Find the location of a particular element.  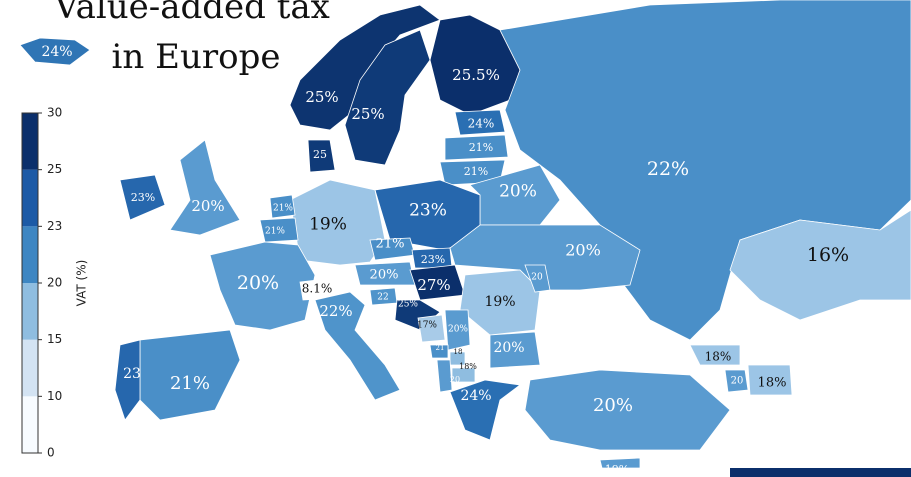

vat-label: 18 is located at coordinates (458, 352).